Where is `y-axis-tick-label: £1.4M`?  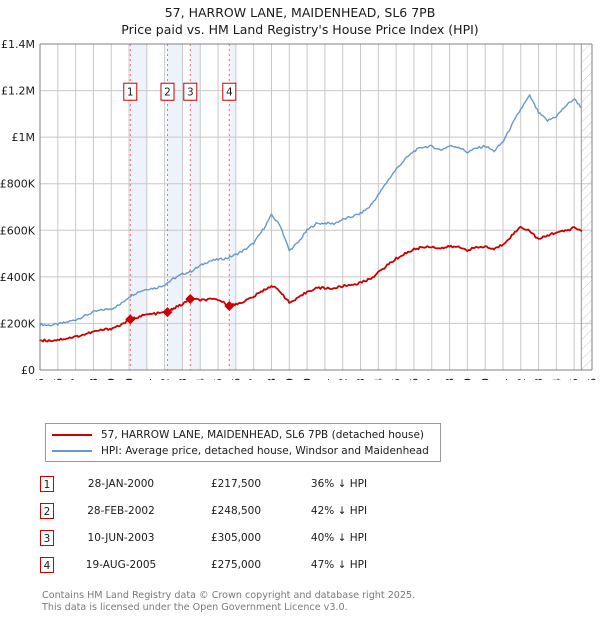 y-axis-tick-label: £1.4M is located at coordinates (18, 45).